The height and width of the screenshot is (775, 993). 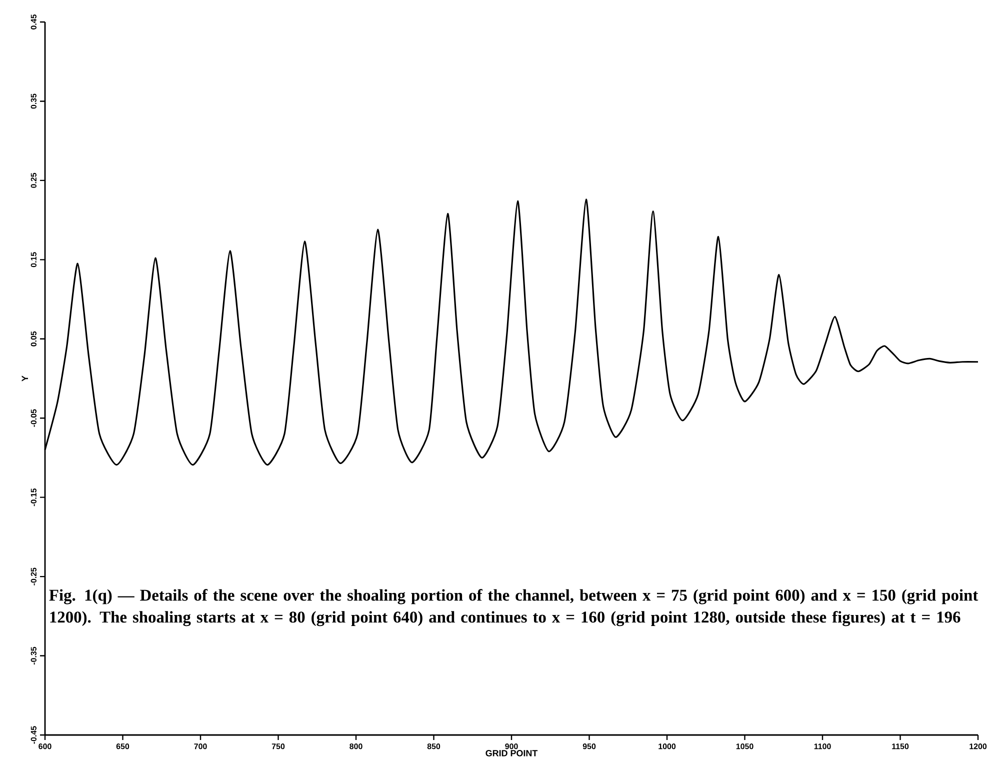 I want to click on y-axis-title: Y, so click(x=25, y=379).